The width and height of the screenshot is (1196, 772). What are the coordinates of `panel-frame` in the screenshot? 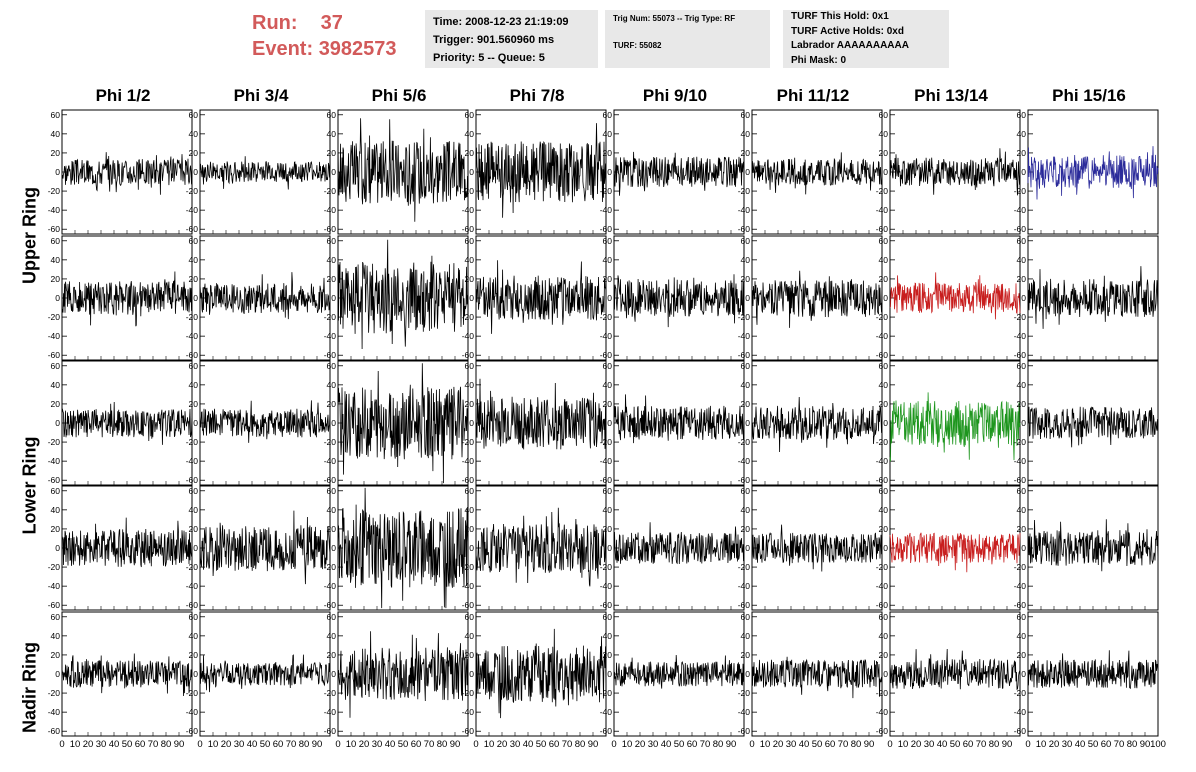 It's located at (1093, 423).